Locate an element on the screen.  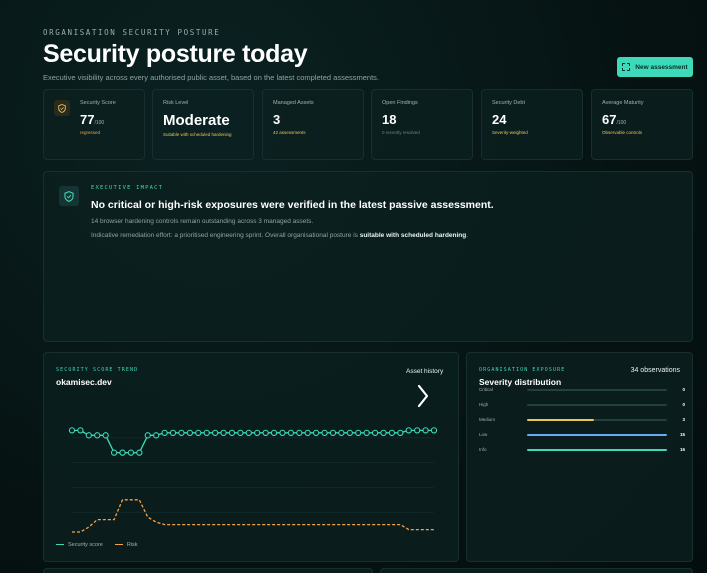
new-assessment-button: New assessment is located at coordinates (655, 67).